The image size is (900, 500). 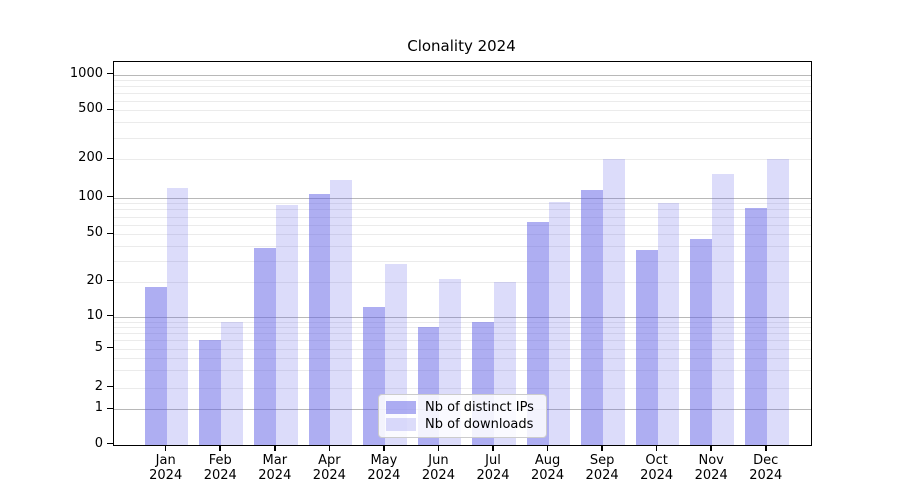 I want to click on x-axis-tick-label: Jul 2024, so click(x=493, y=468).